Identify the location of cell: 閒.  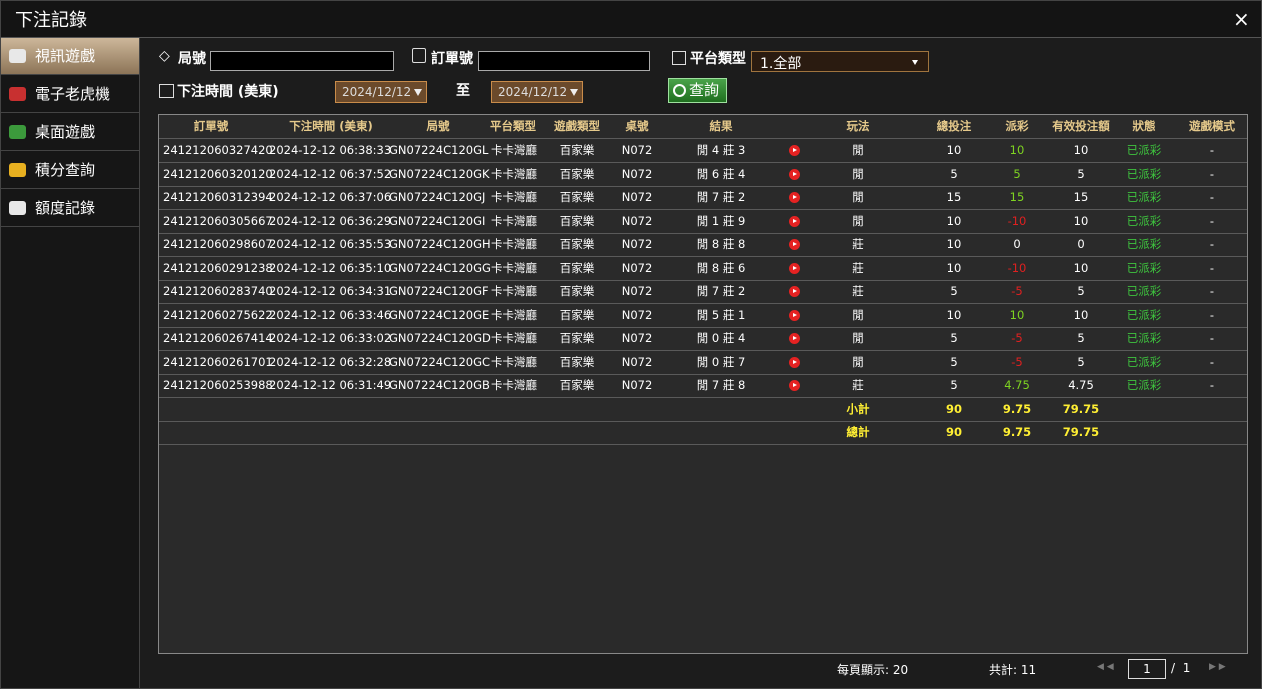
(858, 220).